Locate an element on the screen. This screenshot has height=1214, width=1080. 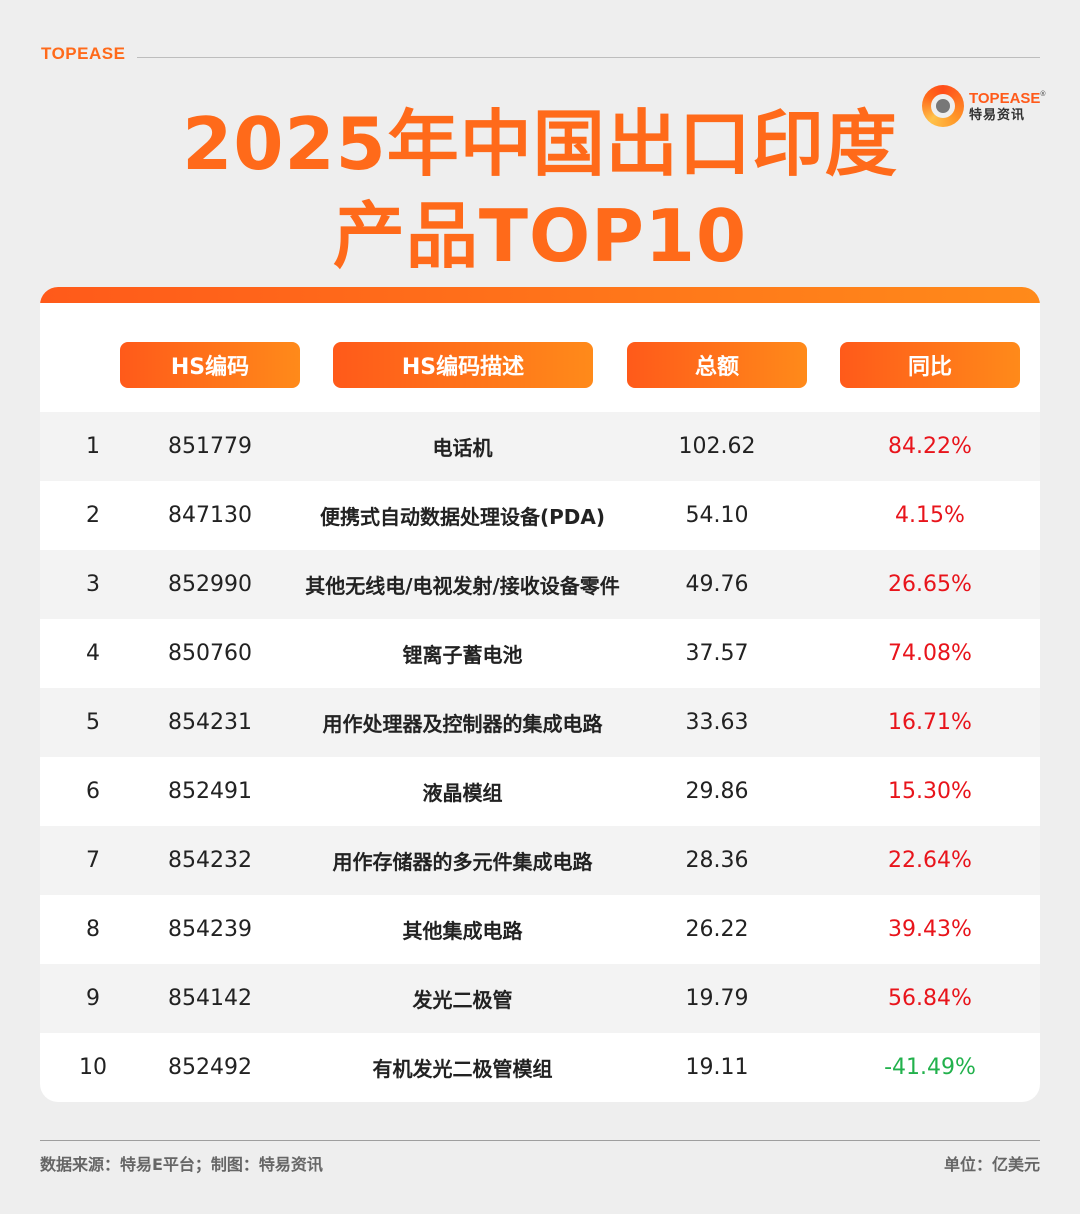
table-row: 9 854142 发光二极管 19.79 56.84% is located at coordinates (540, 998).